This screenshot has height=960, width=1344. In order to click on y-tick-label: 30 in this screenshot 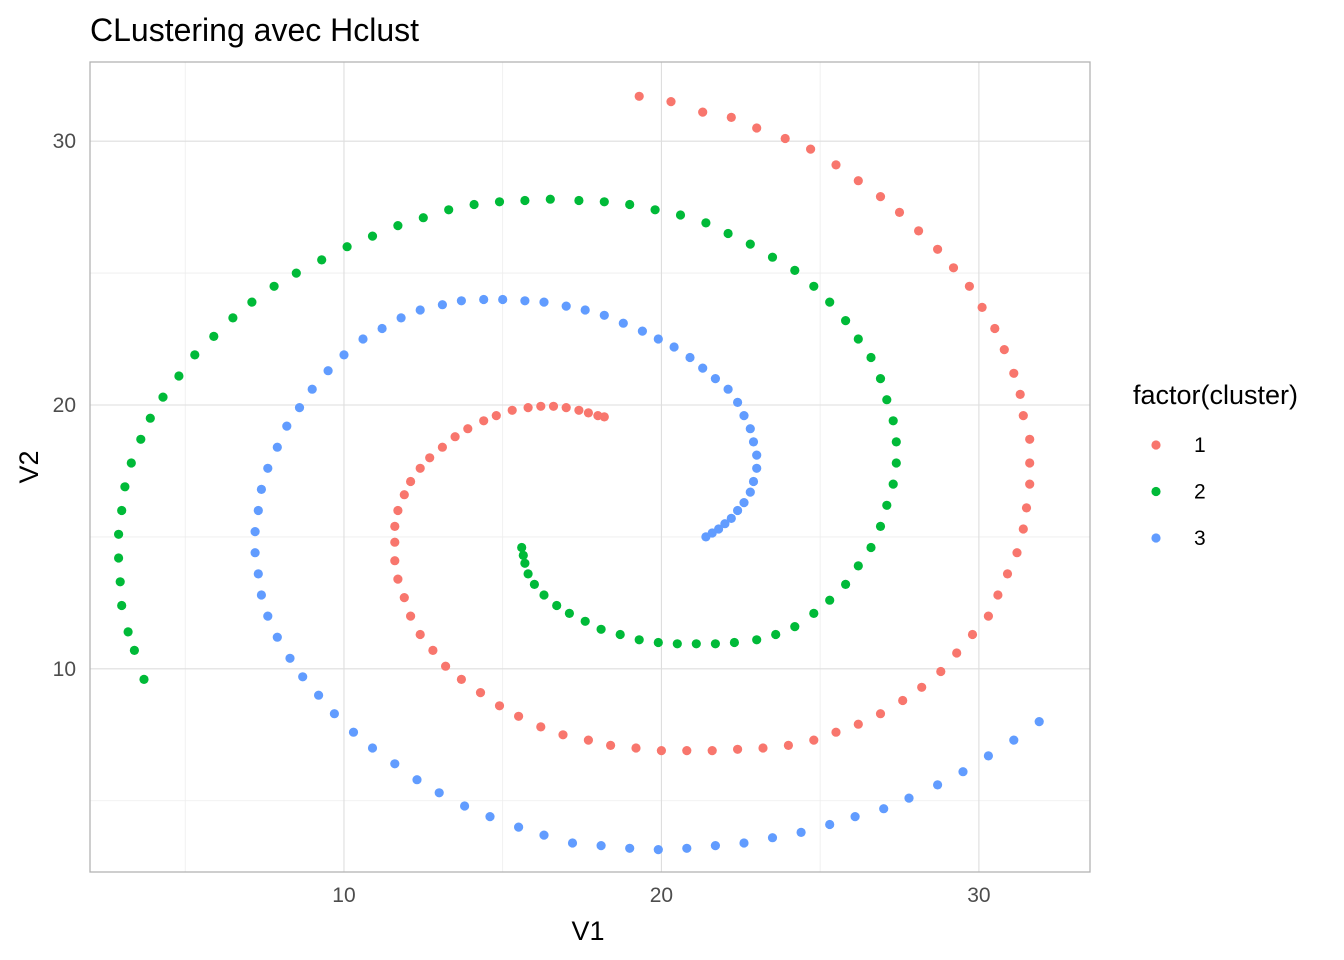, I will do `click(64, 141)`.